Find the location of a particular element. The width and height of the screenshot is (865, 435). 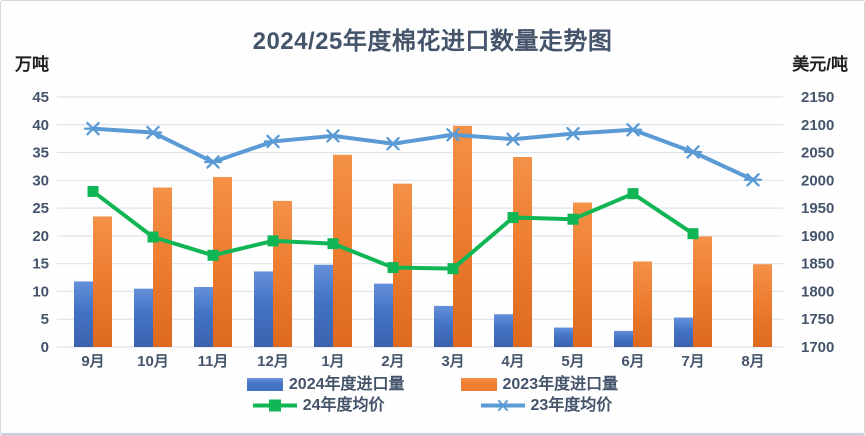

point-23年度均价-9月 is located at coordinates (93, 128).